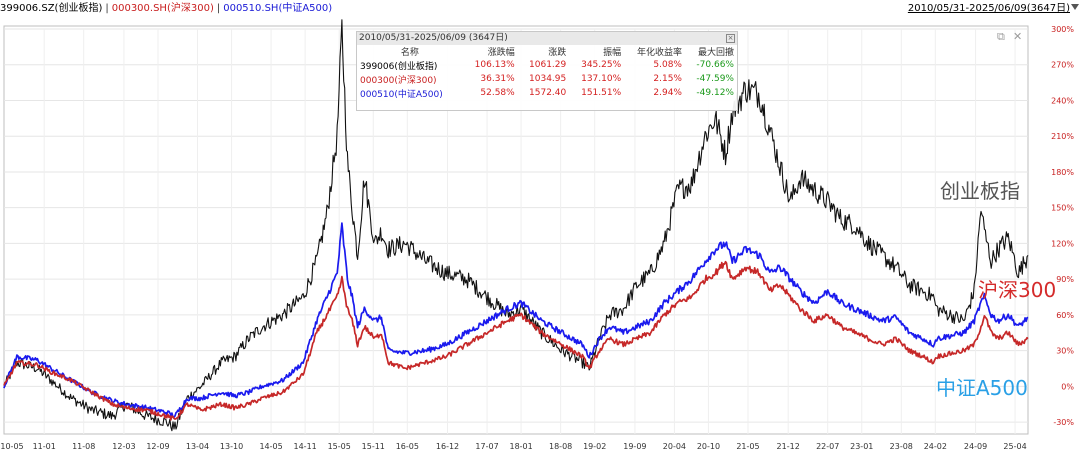 The height and width of the screenshot is (453, 1080). What do you see at coordinates (547, 51) in the screenshot?
I see `stats-header-row: 名称 涨跌幅 涨跌 振幅 年化收益率 最大回撤` at bounding box center [547, 51].